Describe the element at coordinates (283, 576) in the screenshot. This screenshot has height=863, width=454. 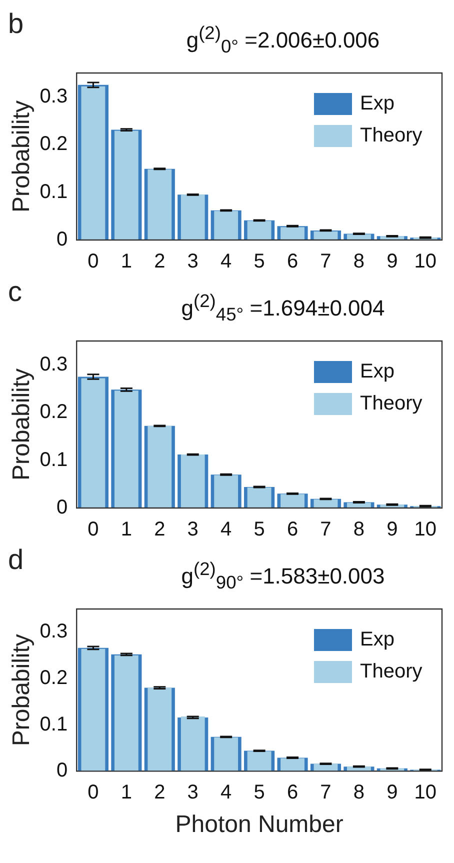
I see `chart-title: g$^{(2)}$$_{90°}$ =1.583±0.003` at that location.